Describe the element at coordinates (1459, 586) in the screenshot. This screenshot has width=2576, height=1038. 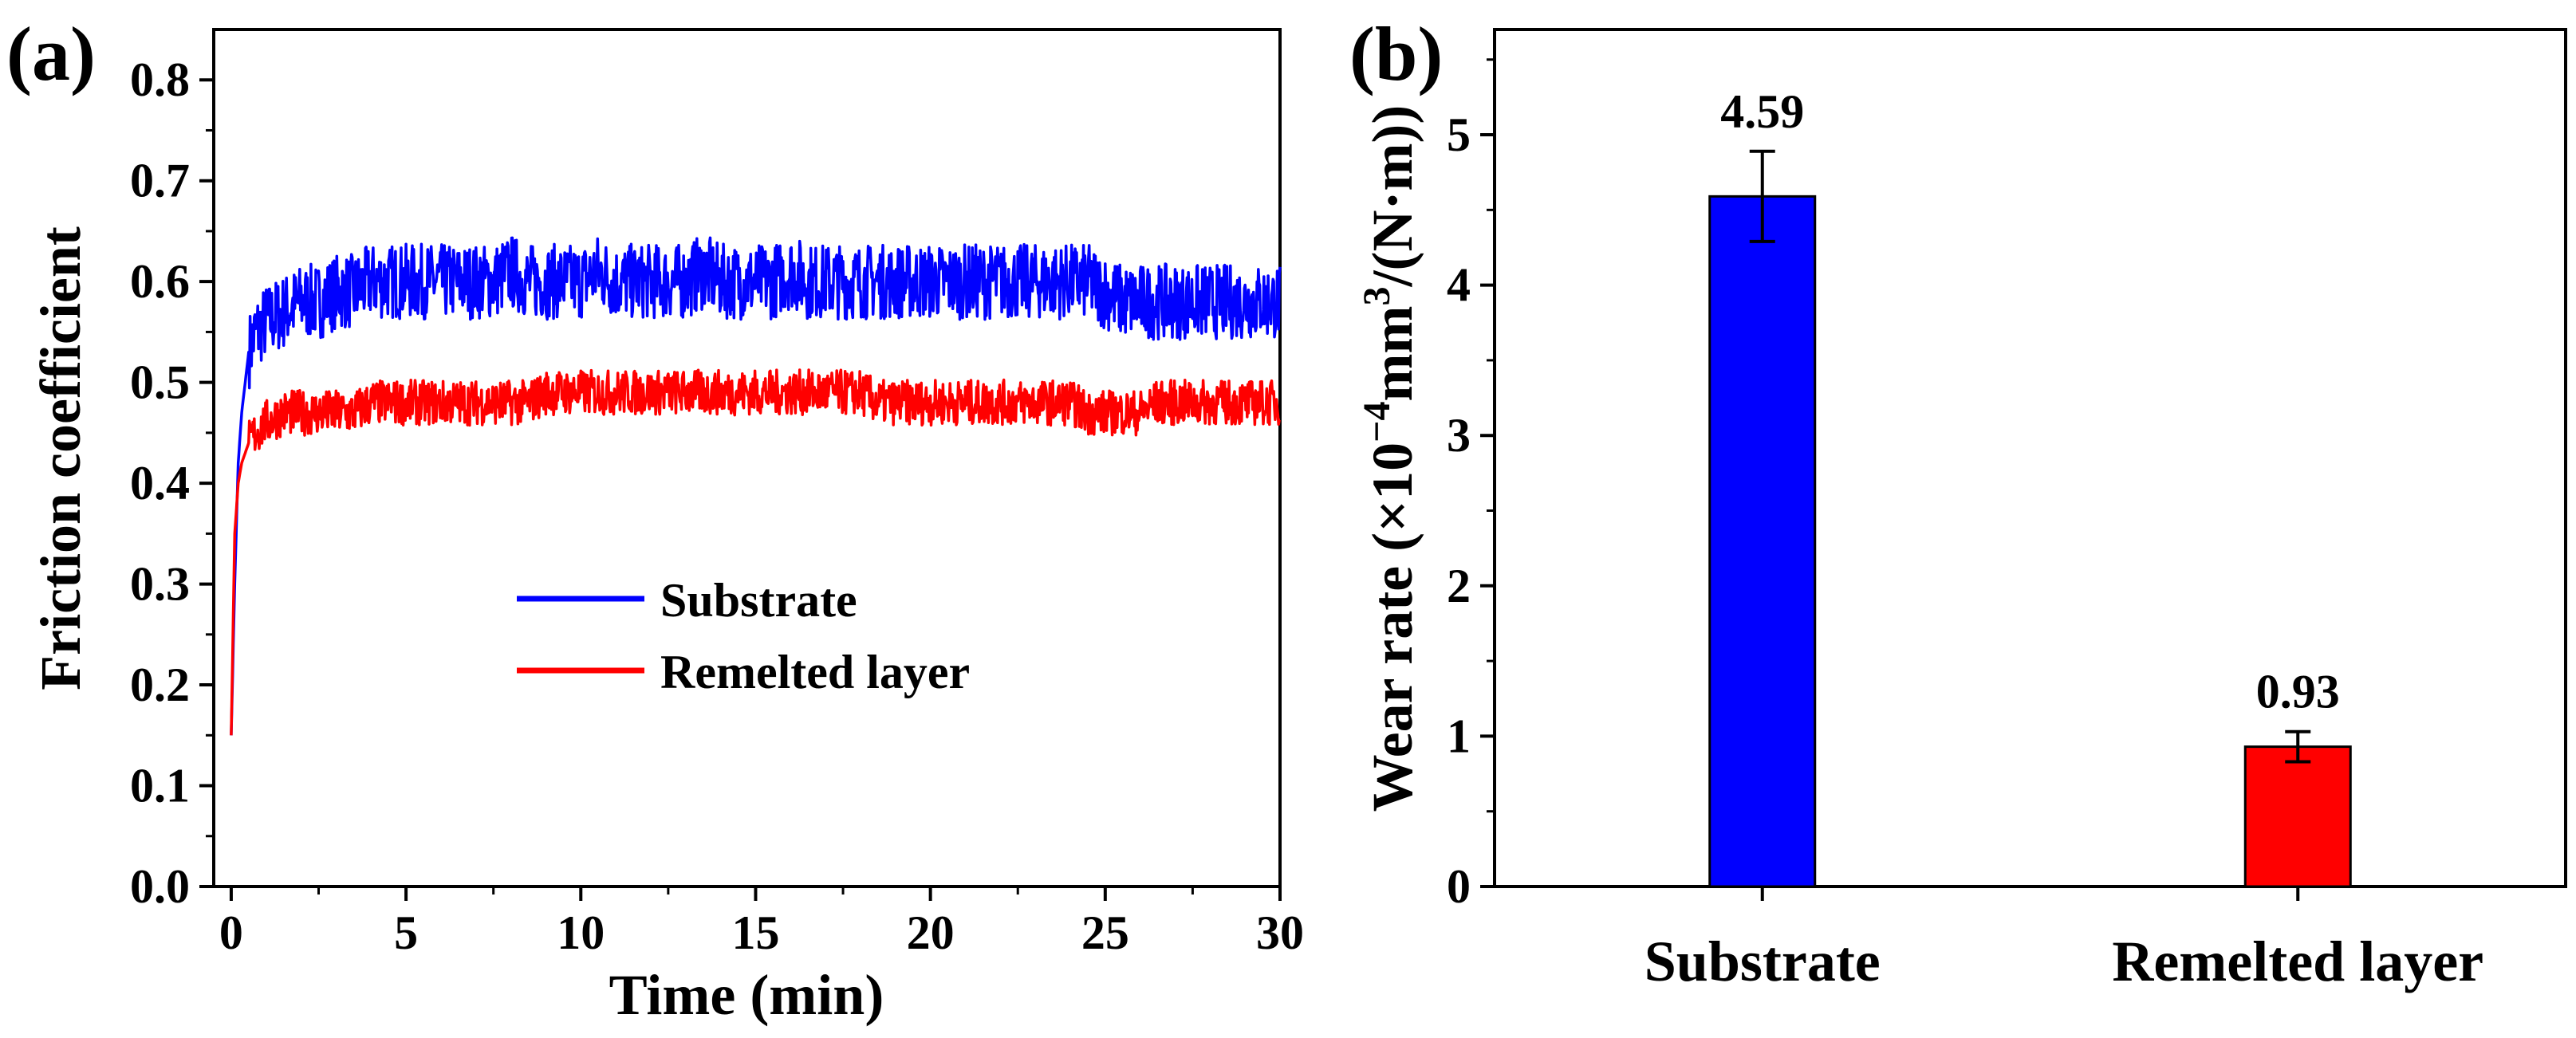
I see `y-tick-label-b: 2` at that location.